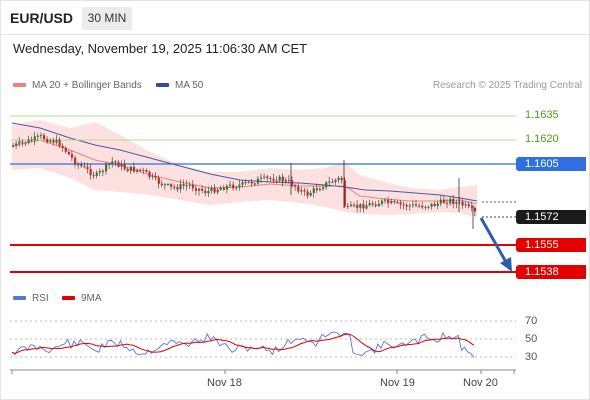  What do you see at coordinates (107, 18) in the screenshot?
I see `timeframe-button: 30 MIN` at bounding box center [107, 18].